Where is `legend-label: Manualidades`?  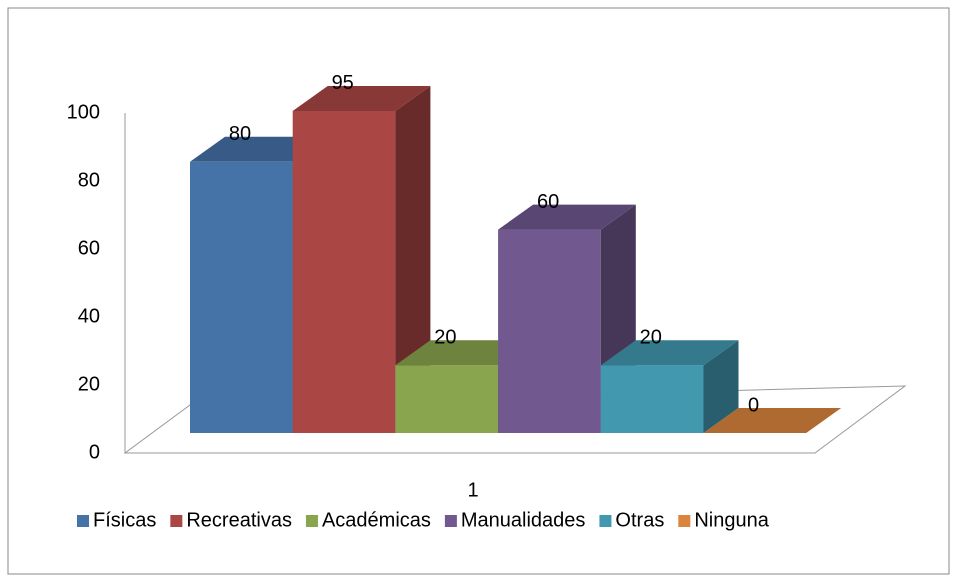 legend-label: Manualidades is located at coordinates (523, 520).